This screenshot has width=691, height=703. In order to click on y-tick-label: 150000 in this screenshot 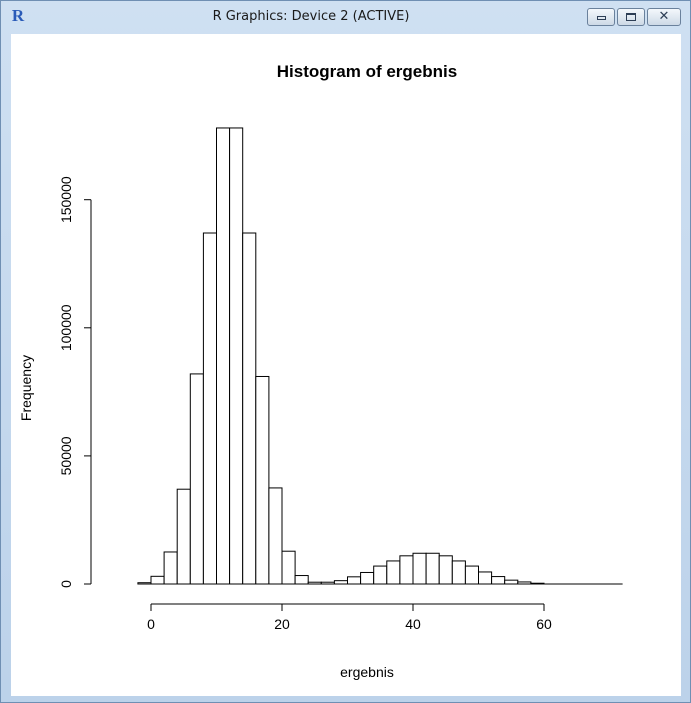, I will do `click(66, 199)`.